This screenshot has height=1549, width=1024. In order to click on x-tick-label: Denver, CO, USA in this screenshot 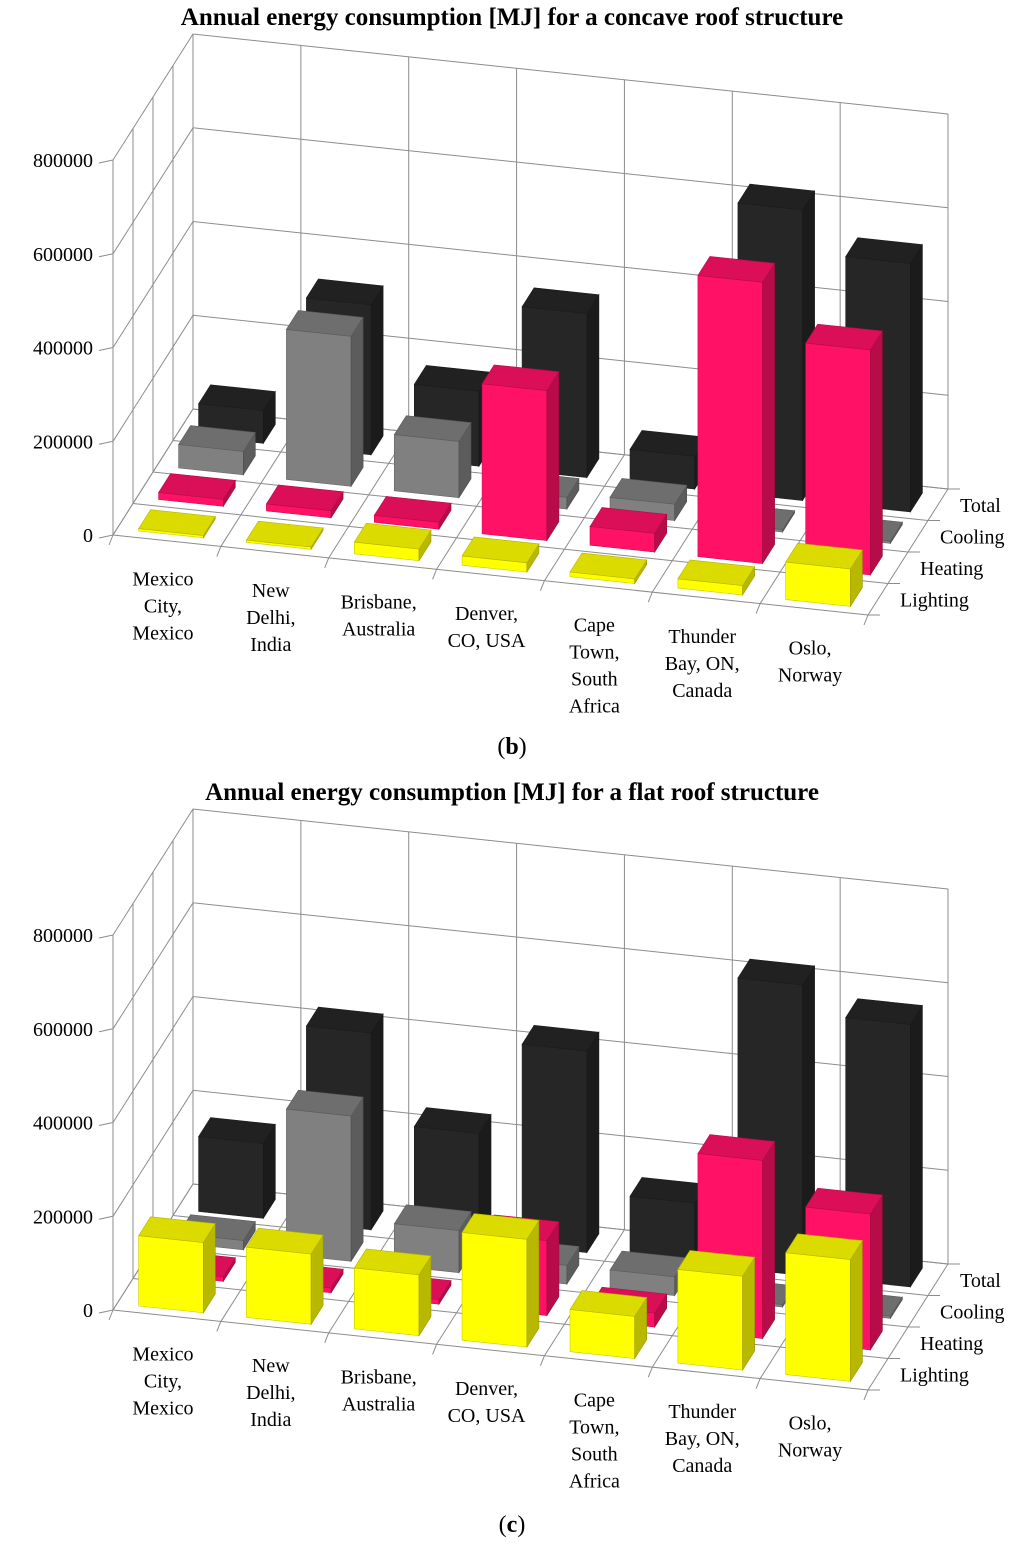, I will do `click(487, 627)`.